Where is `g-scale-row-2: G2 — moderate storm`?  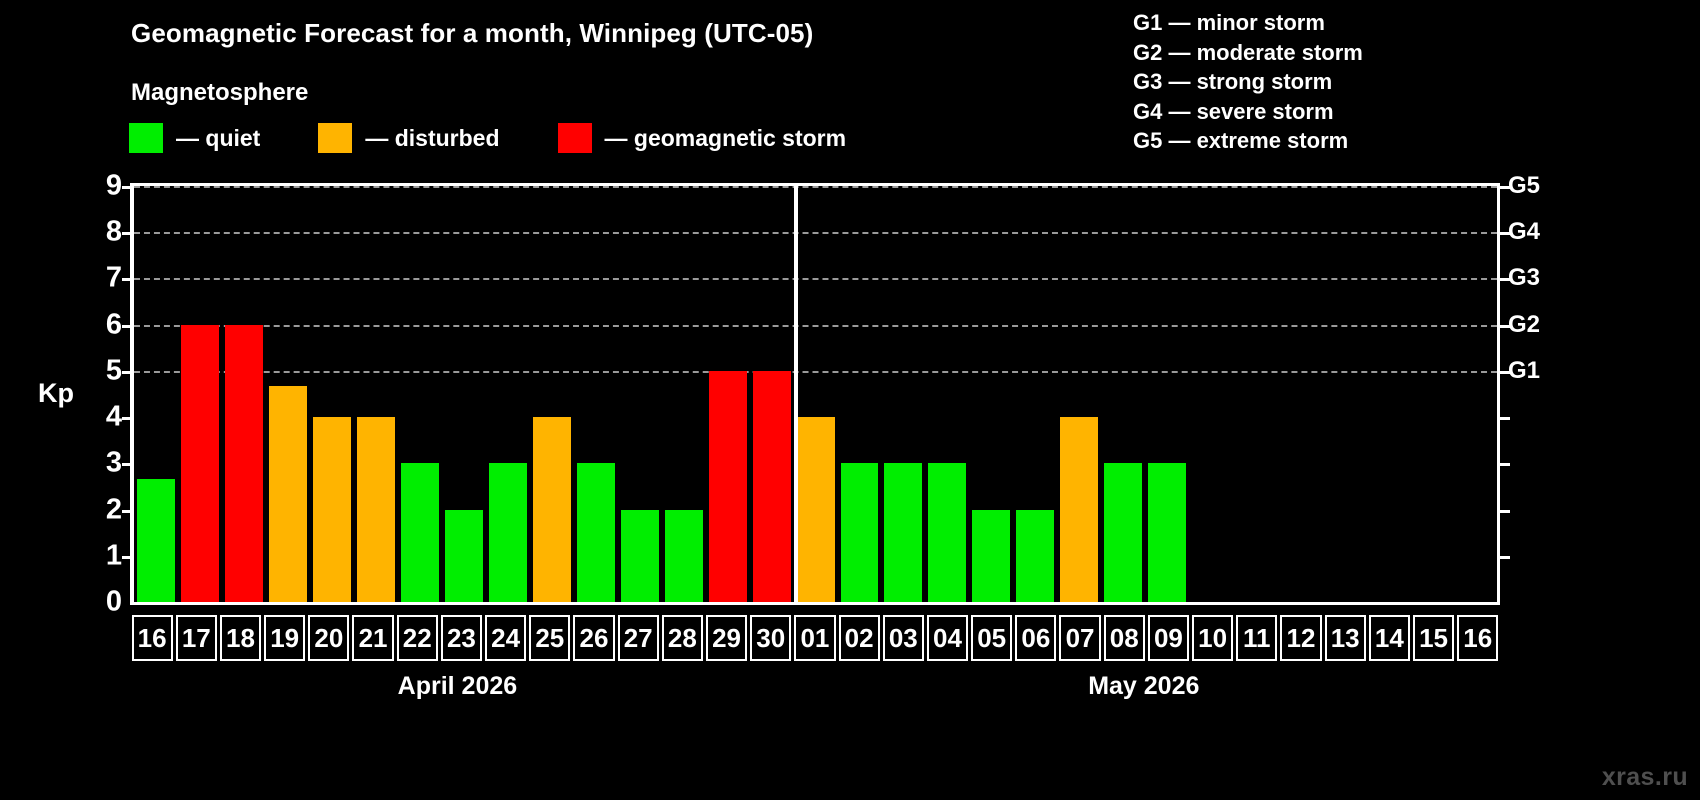 g-scale-row-2: G2 — moderate storm is located at coordinates (1248, 52).